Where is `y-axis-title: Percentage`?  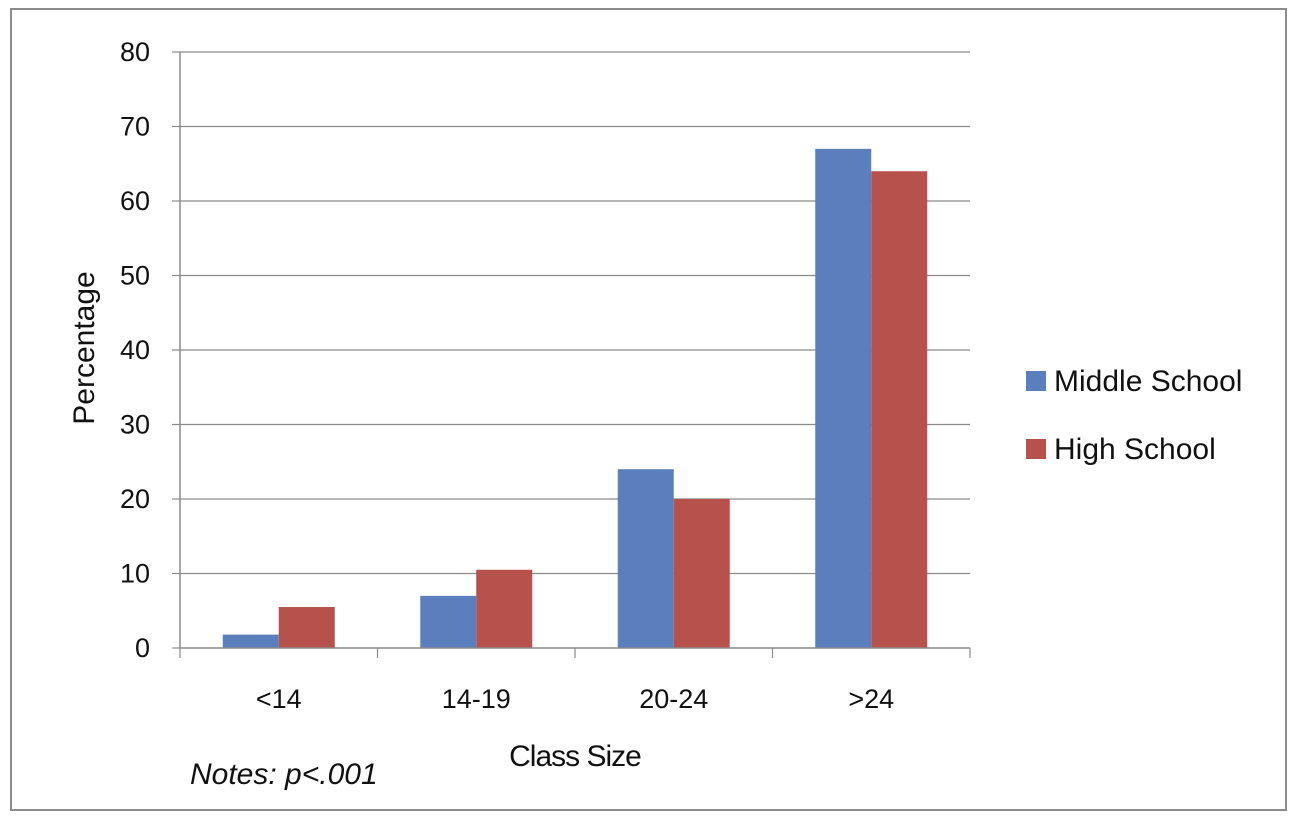 y-axis-title: Percentage is located at coordinates (84, 347).